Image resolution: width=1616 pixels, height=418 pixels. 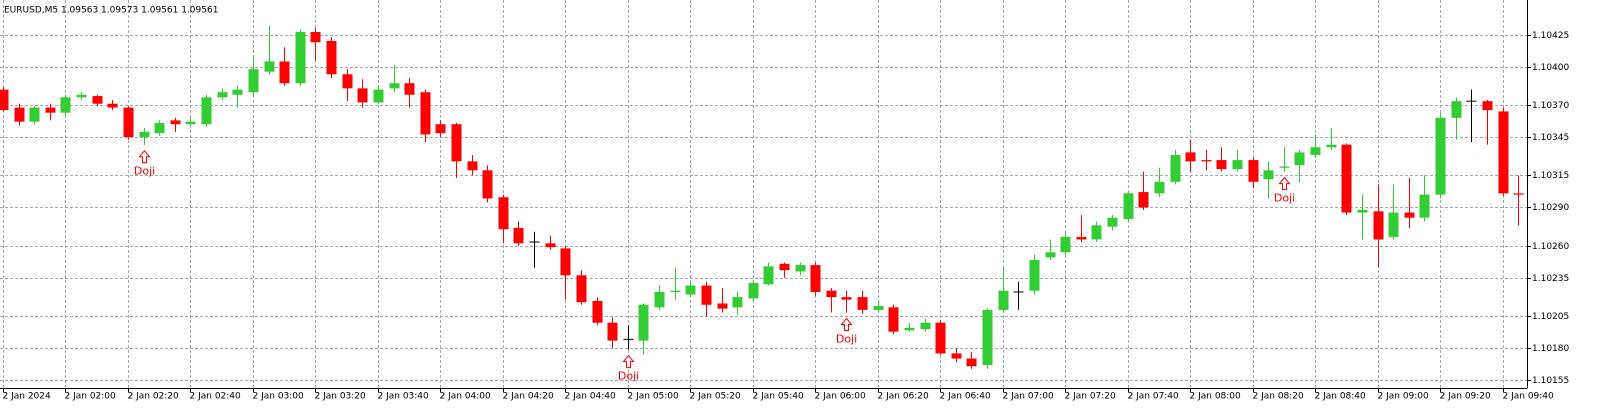 I want to click on y-tick-label: 1.10205, so click(x=1550, y=317).